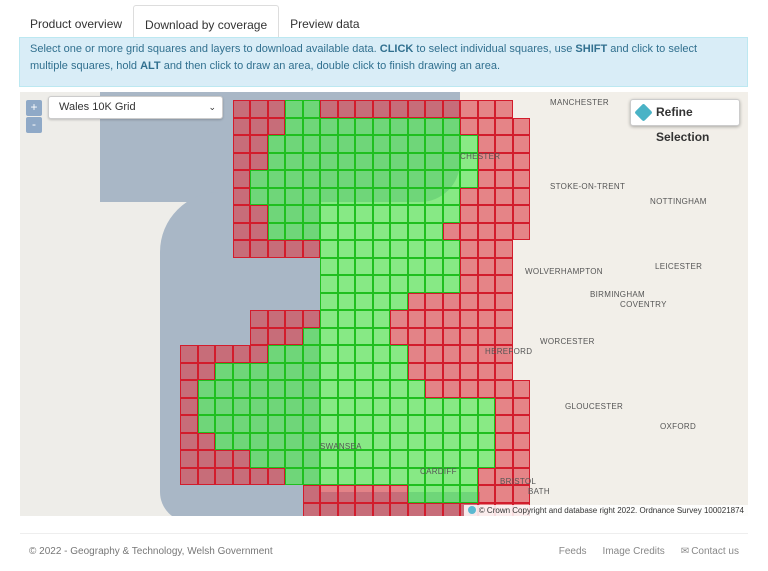 This screenshot has width=768, height=571. I want to click on image-credits-link: Image Credits, so click(633, 551).